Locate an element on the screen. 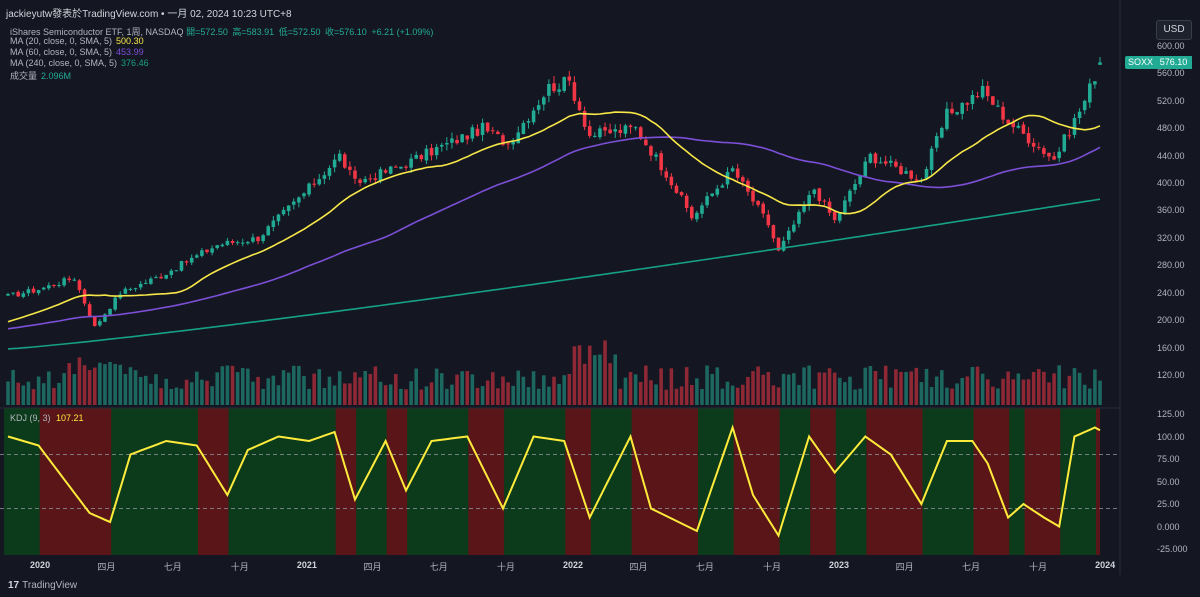  kdj-label: KDJ (9, 3) is located at coordinates (30, 418).